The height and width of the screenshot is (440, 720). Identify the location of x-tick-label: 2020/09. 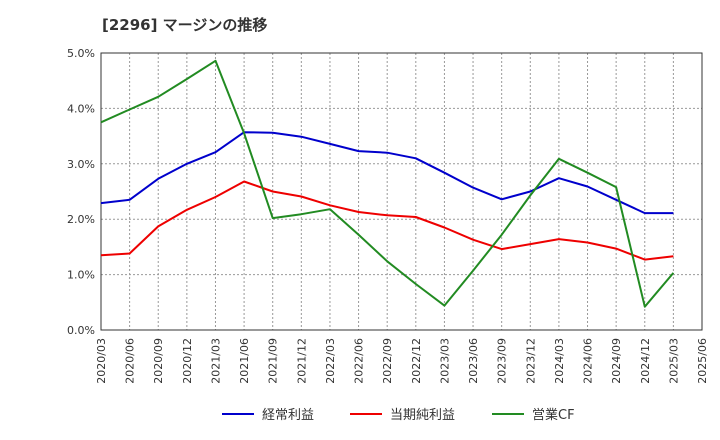
(158, 361).